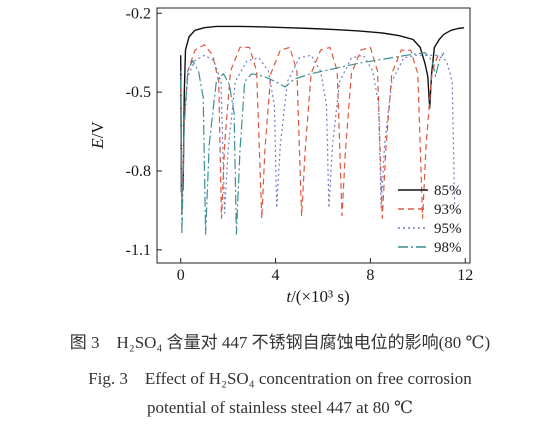 The width and height of the screenshot is (560, 436). Describe the element at coordinates (280, 407) in the screenshot. I see `figure-caption-english-line2: potential of stainless steel 447 at 80 ℃` at that location.